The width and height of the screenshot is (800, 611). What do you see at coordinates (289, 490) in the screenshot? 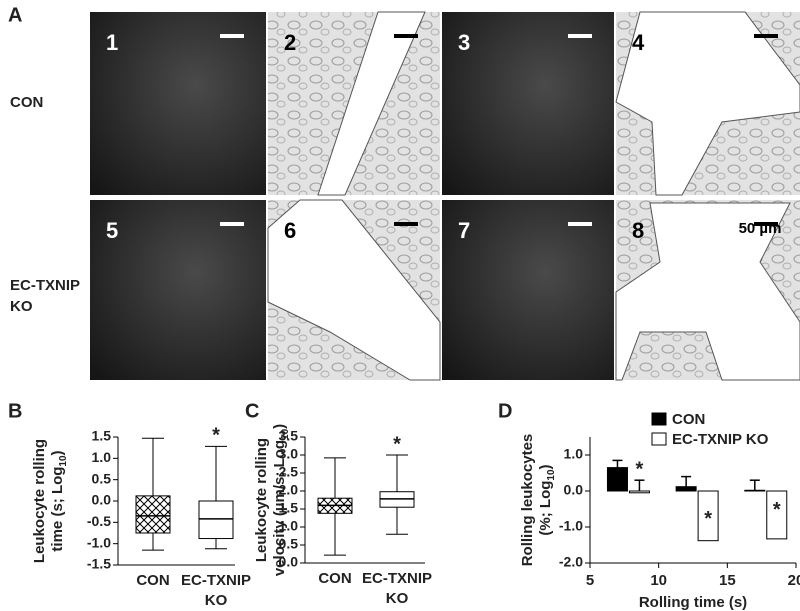
I see `y-tick-label: 2.0` at bounding box center [289, 490].